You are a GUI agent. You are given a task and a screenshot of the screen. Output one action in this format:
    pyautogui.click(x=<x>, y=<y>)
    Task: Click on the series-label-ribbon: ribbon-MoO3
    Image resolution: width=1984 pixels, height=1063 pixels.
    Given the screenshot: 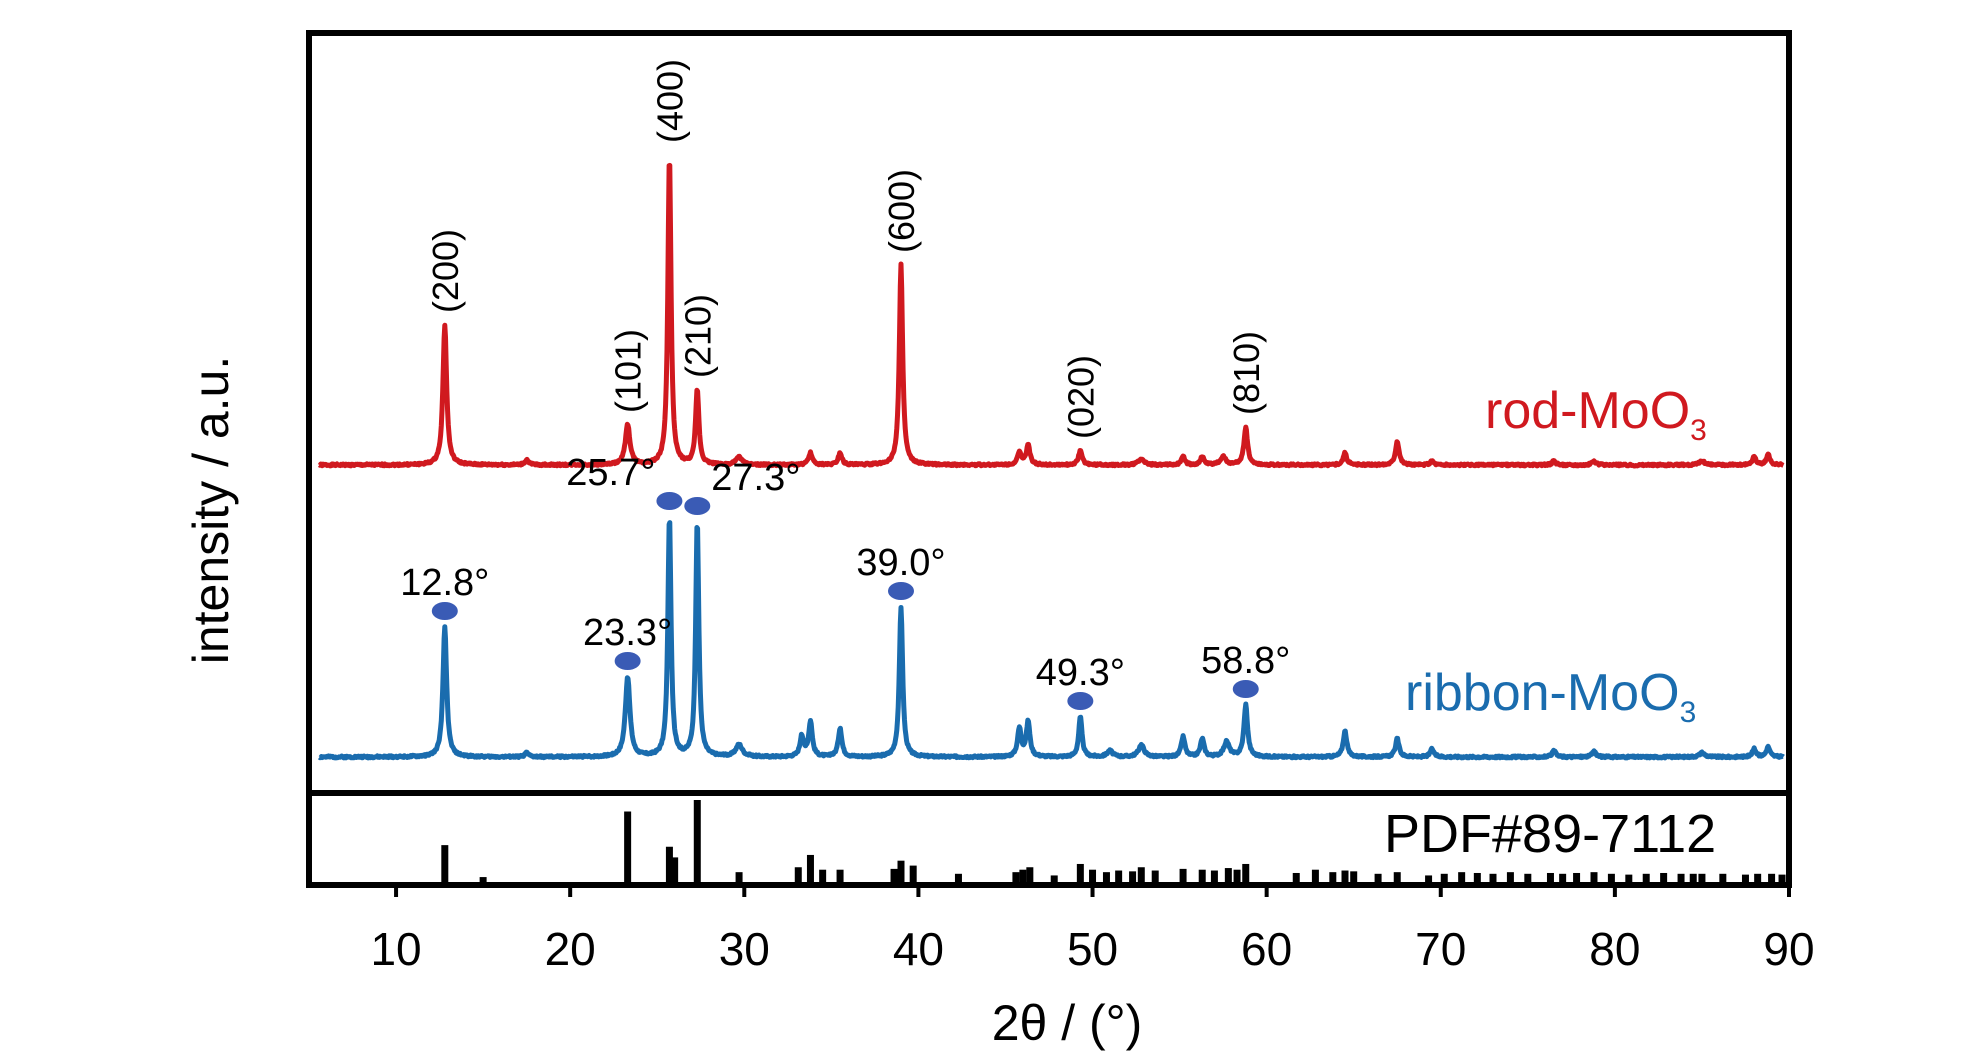 What is the action you would take?
    pyautogui.click(x=1550, y=696)
    